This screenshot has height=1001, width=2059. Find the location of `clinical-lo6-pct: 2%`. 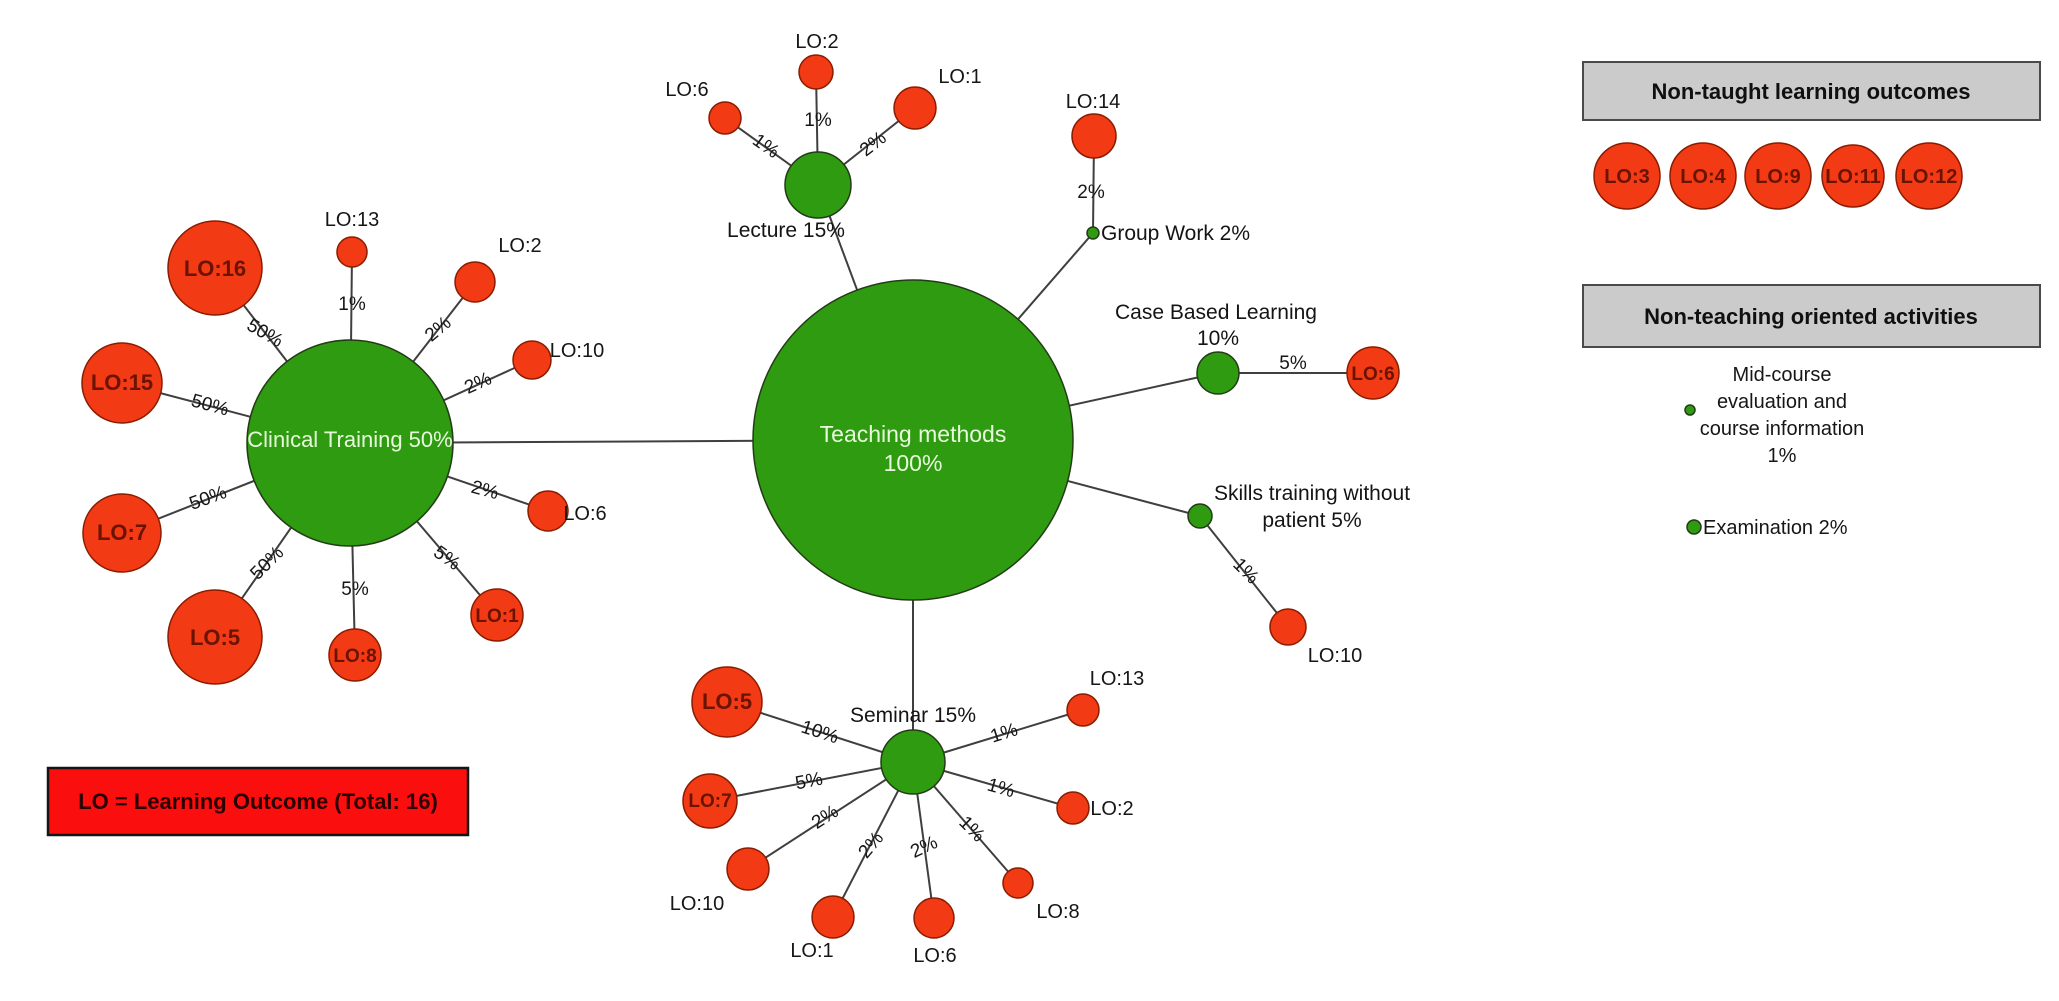

clinical-lo6-pct: 2% is located at coordinates (485, 490).